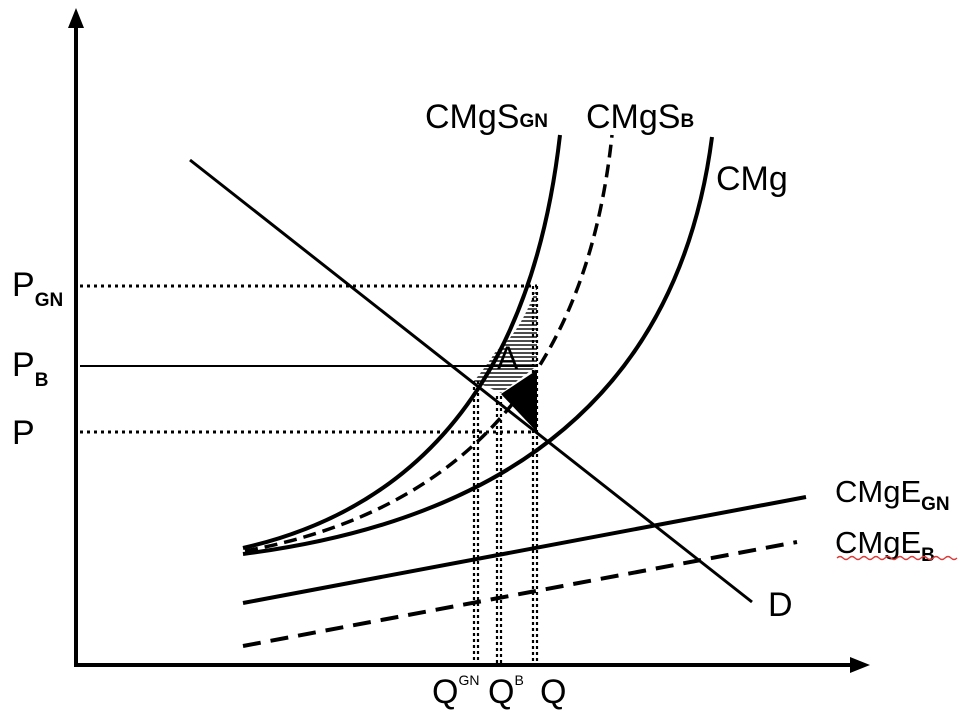 This screenshot has width=979, height=711. I want to click on cmge-gn-label: CMgEGN, so click(892, 494).